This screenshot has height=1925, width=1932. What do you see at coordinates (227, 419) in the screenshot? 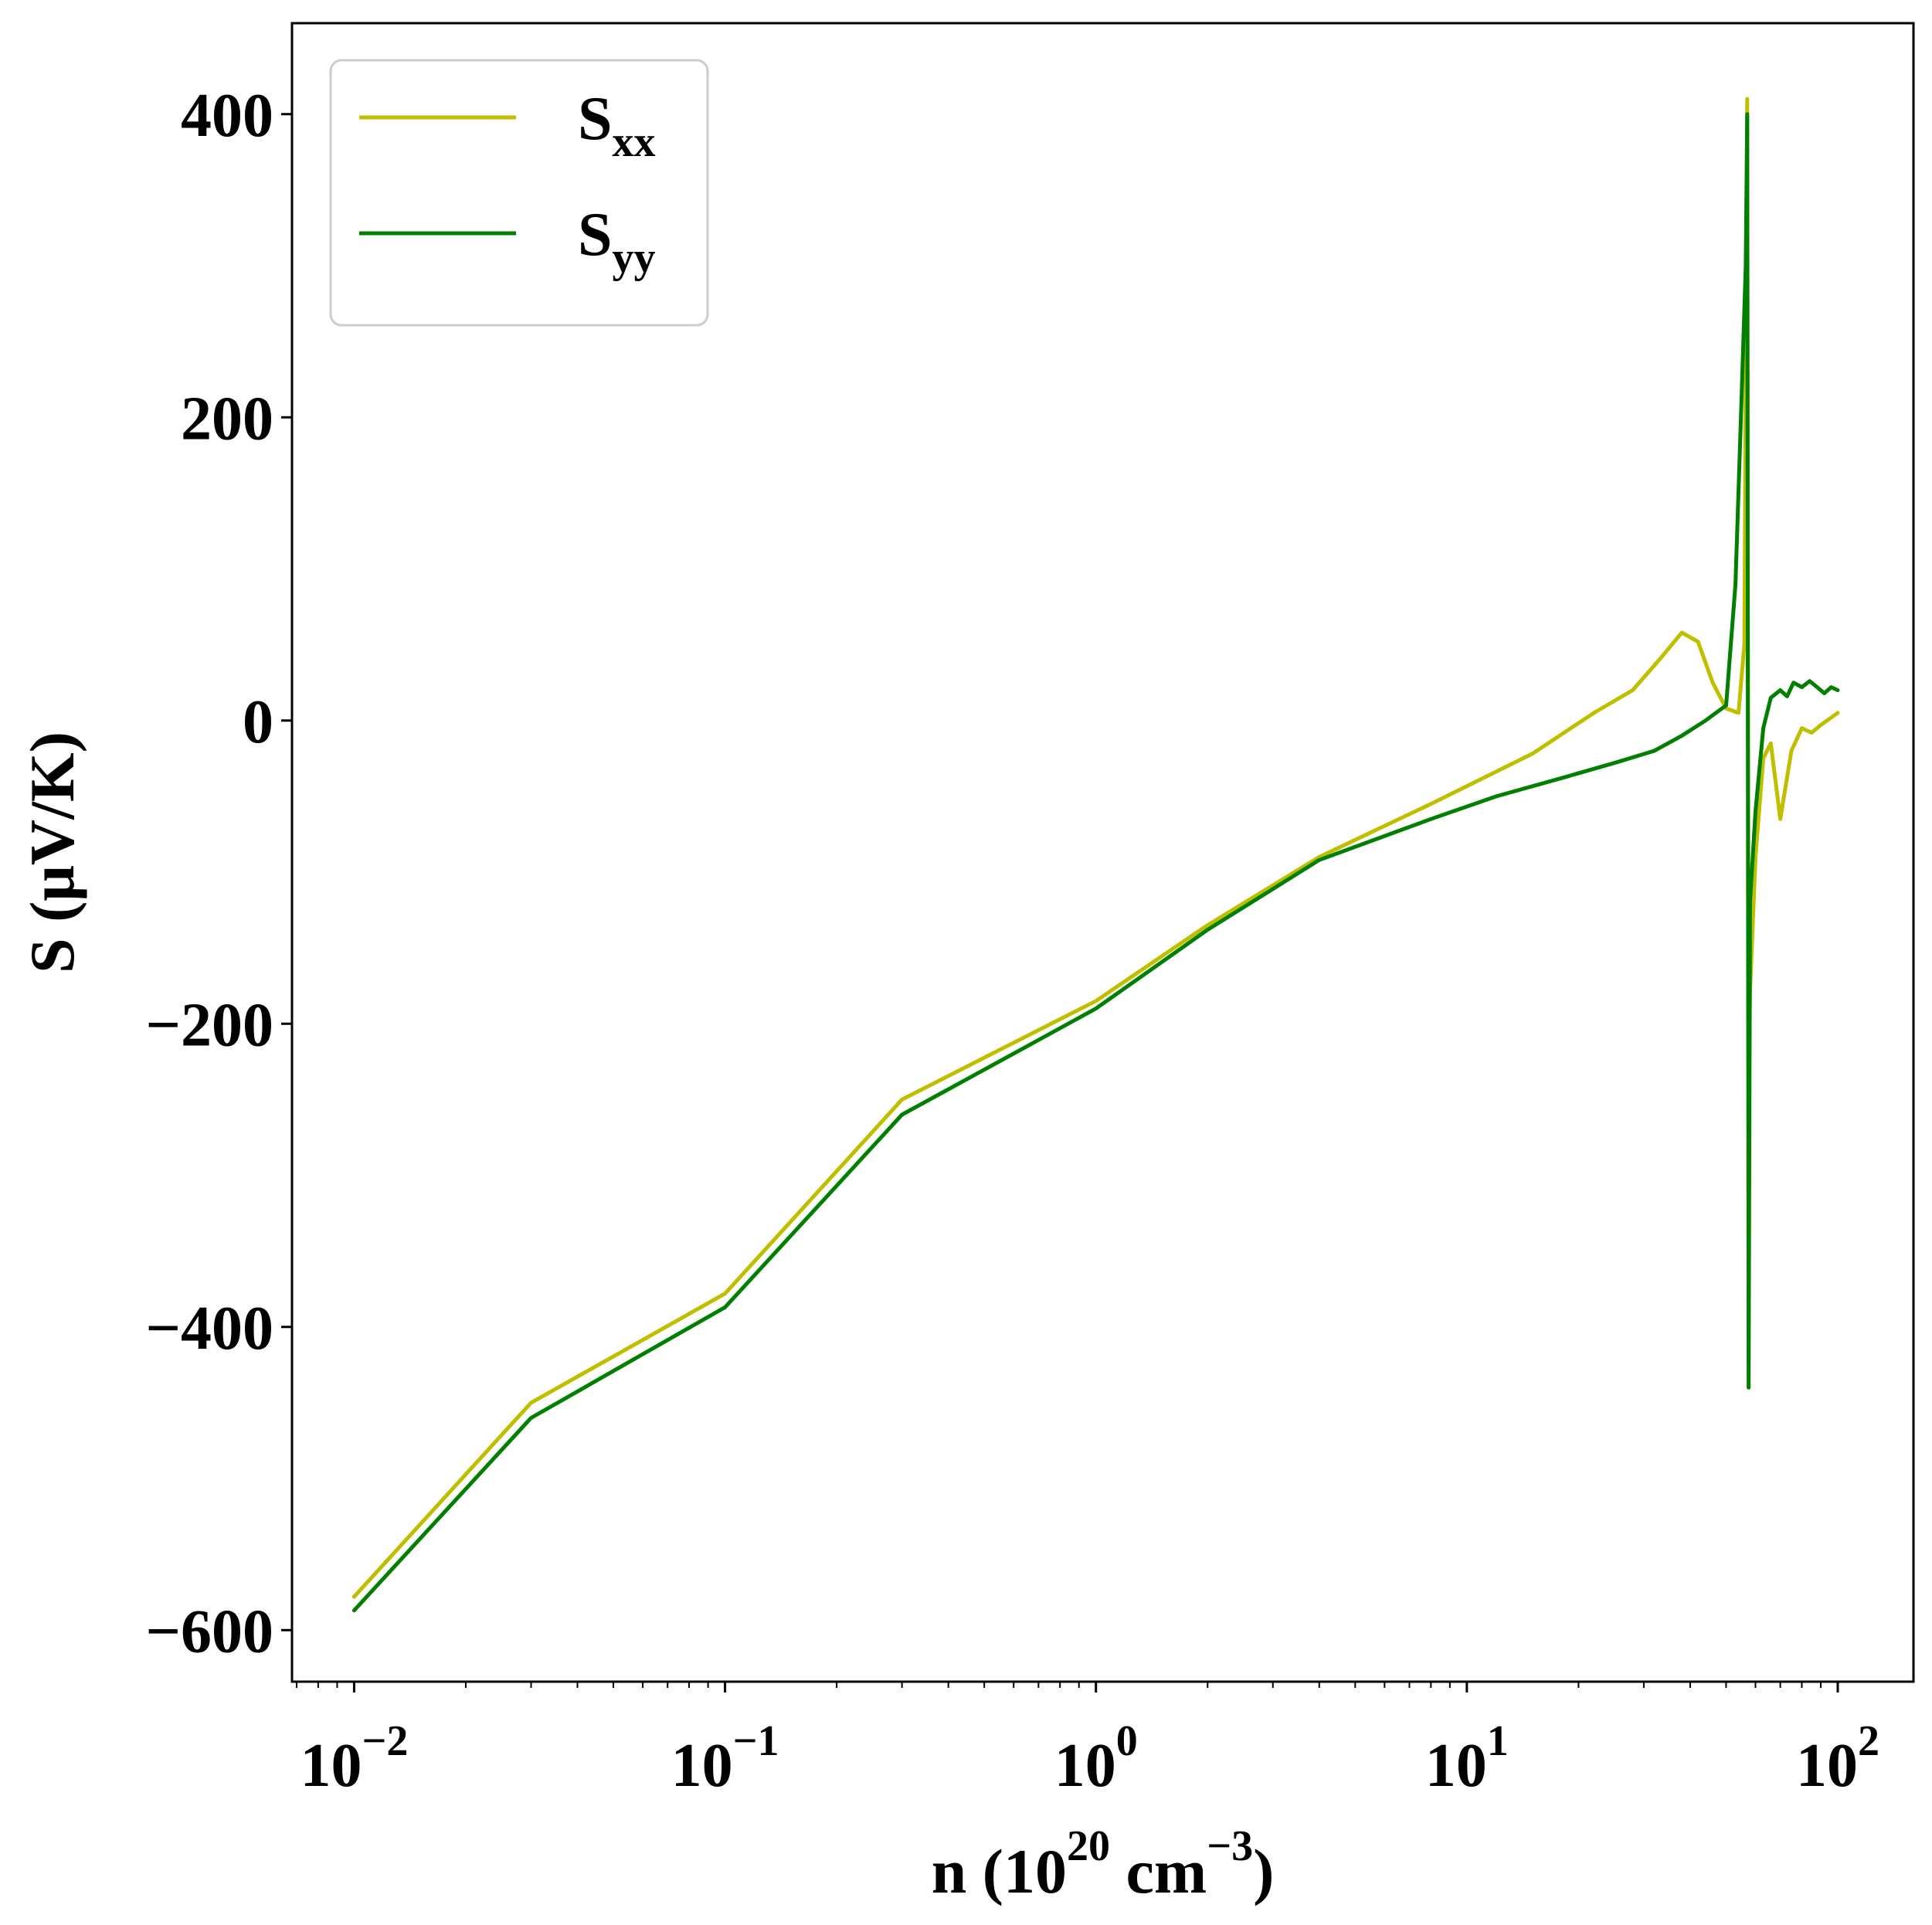
I see `y-tick-label: 200` at bounding box center [227, 419].